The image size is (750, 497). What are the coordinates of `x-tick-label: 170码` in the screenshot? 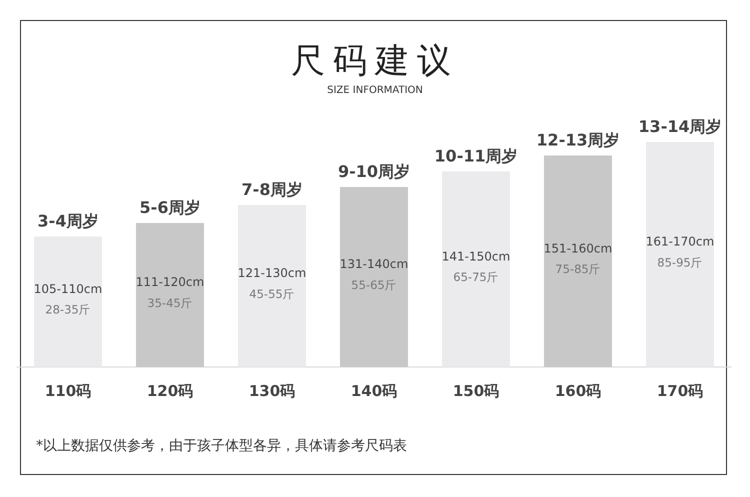 It's located at (680, 391).